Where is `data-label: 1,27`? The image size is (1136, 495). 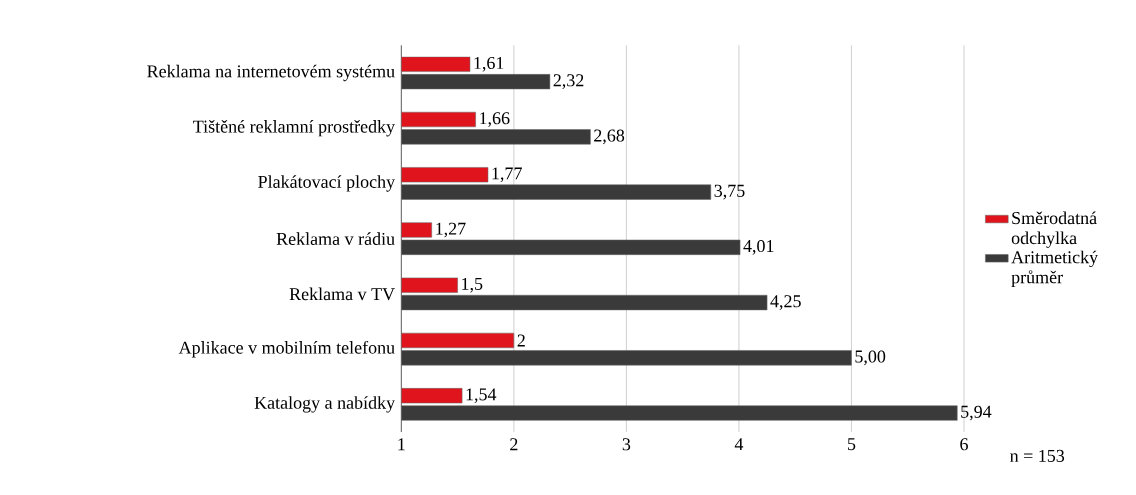
data-label: 1,27 is located at coordinates (451, 230).